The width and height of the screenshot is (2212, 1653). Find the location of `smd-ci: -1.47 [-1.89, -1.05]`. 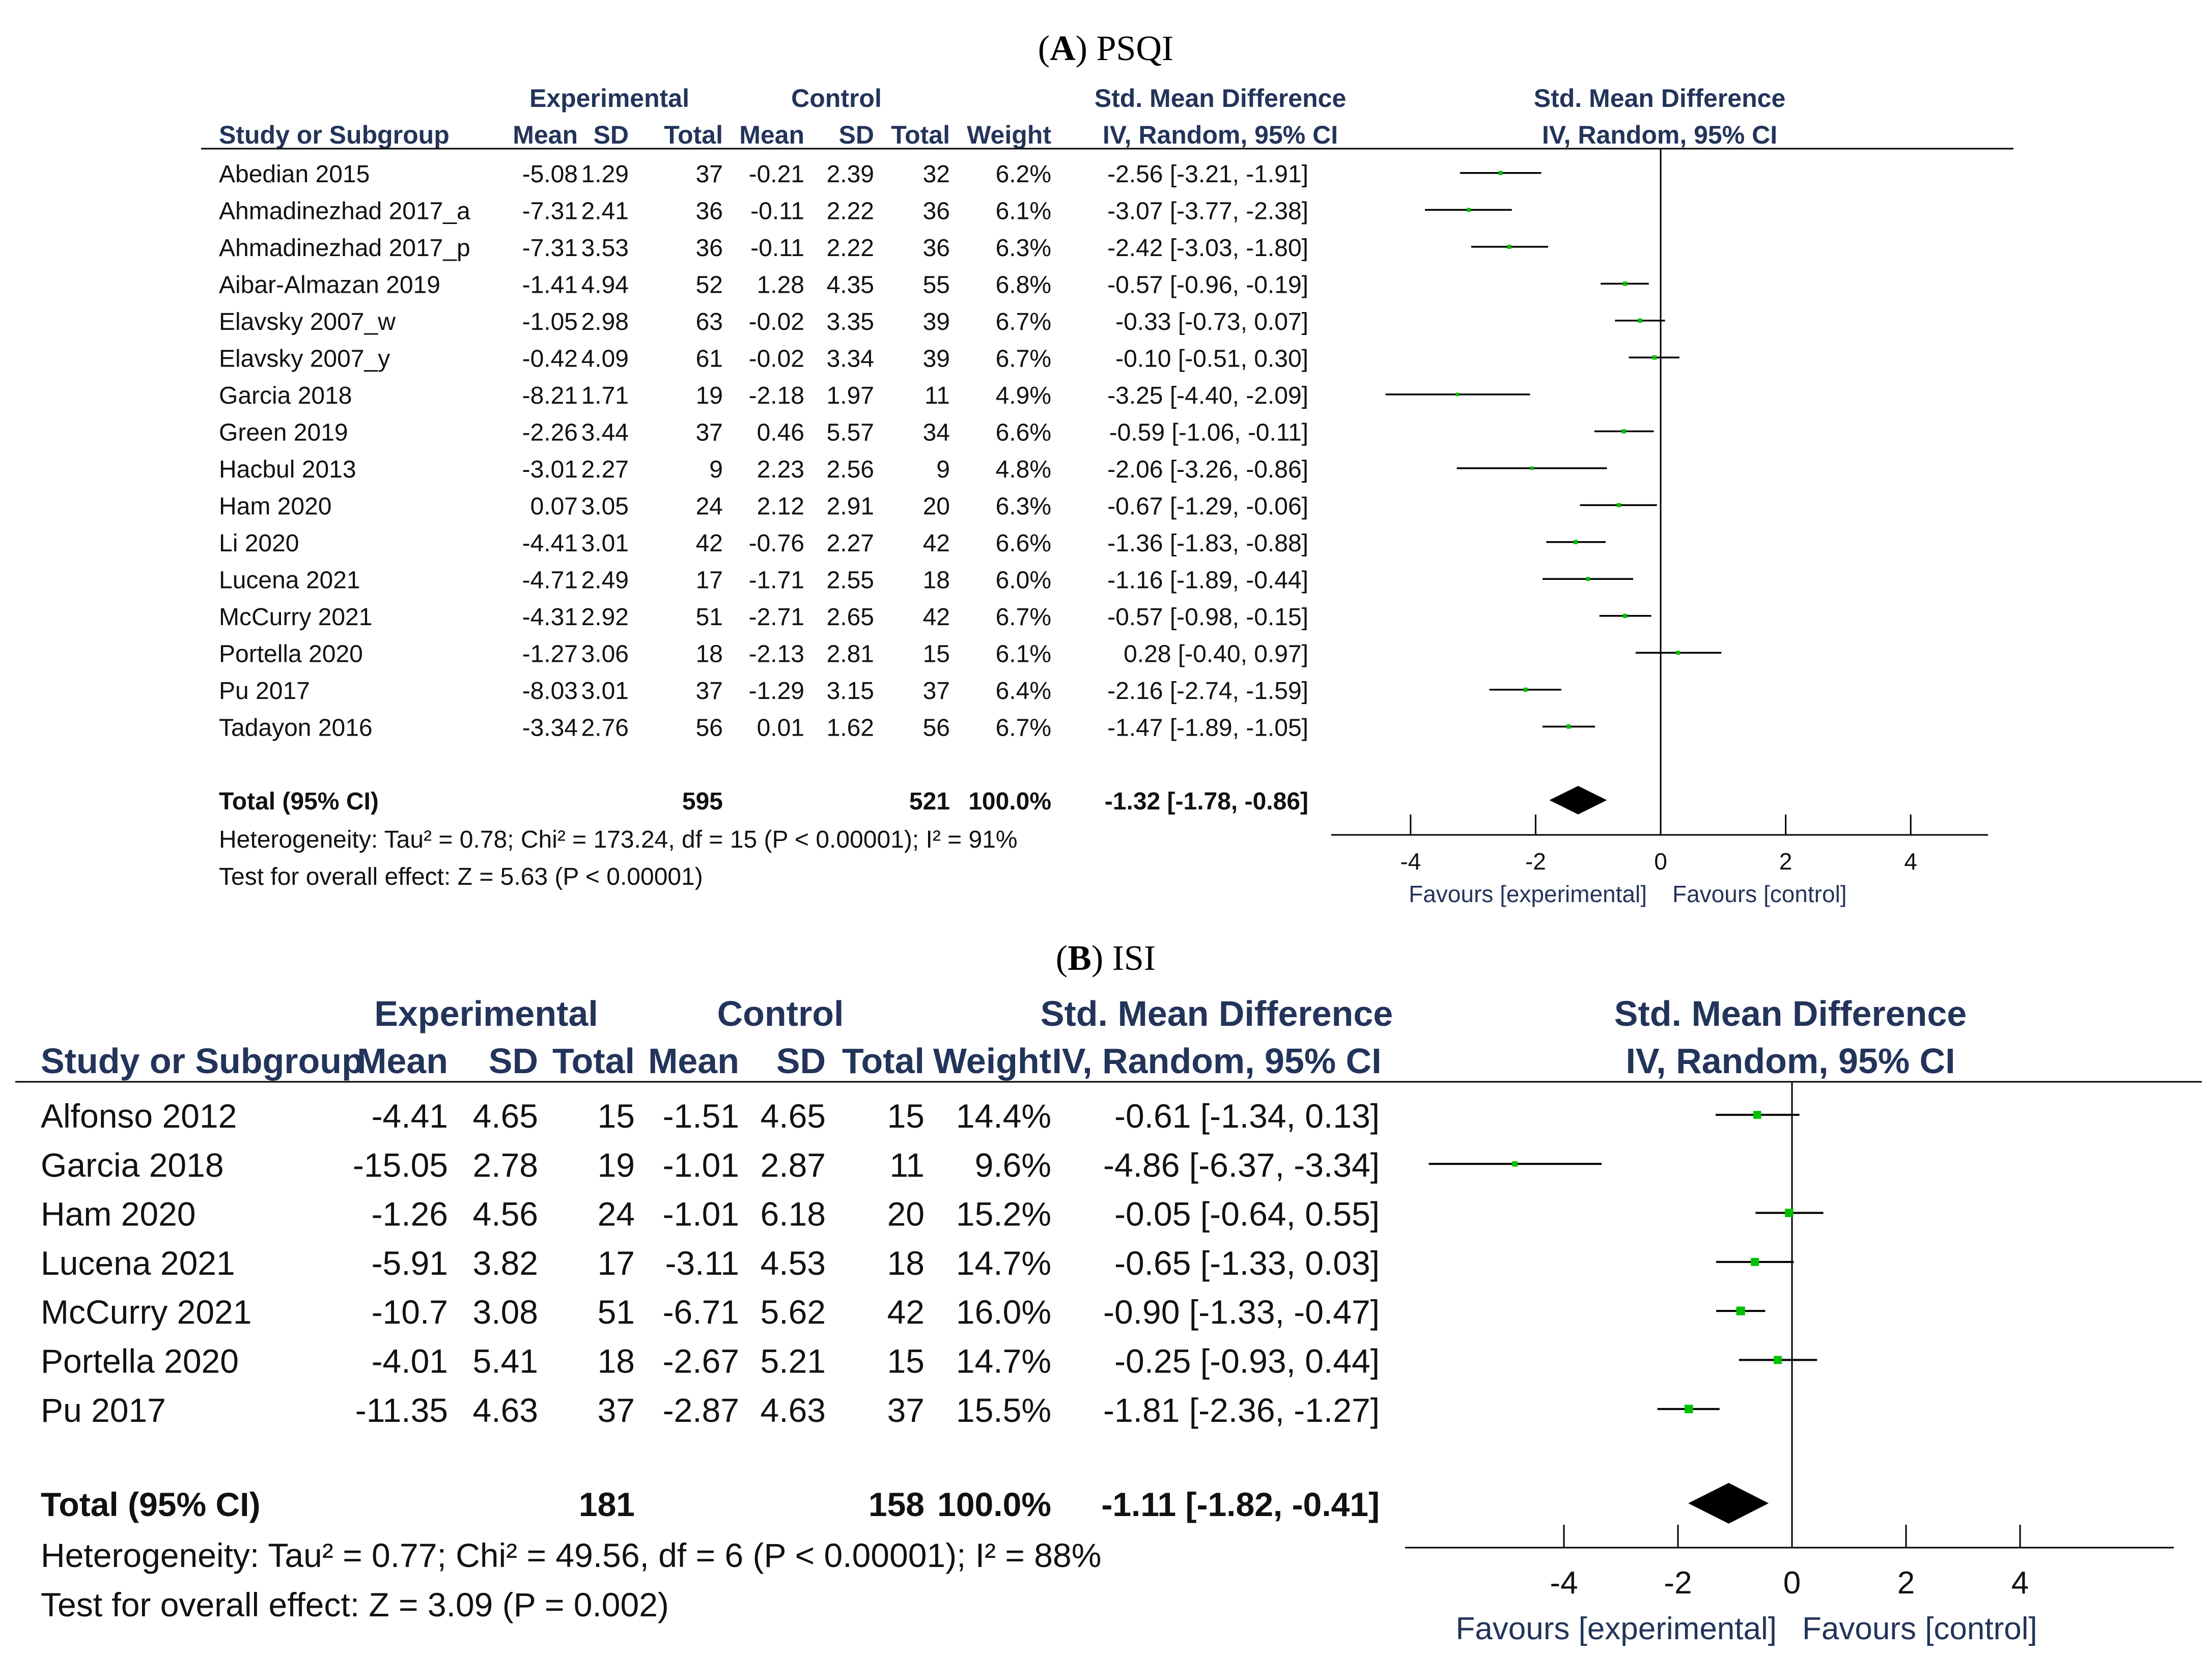

smd-ci: -1.47 [-1.89, -1.05] is located at coordinates (1207, 729).